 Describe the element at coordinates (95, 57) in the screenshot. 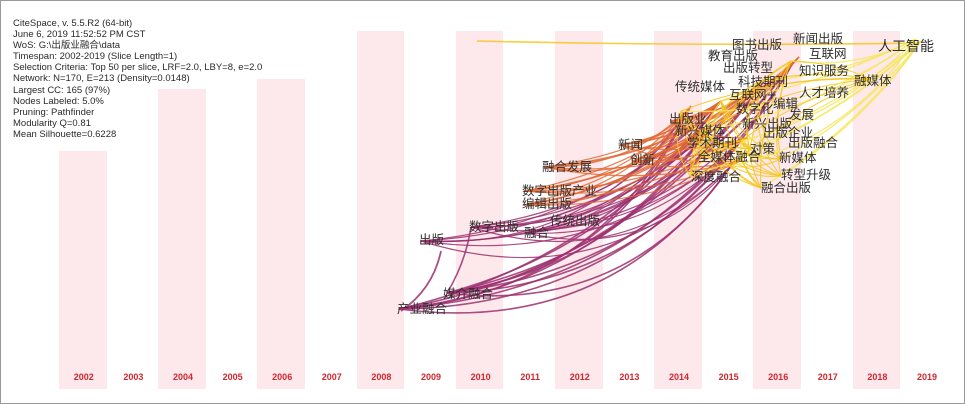

I see `info-line: Timespan: 2002-2019 (Slice Length=1)` at that location.